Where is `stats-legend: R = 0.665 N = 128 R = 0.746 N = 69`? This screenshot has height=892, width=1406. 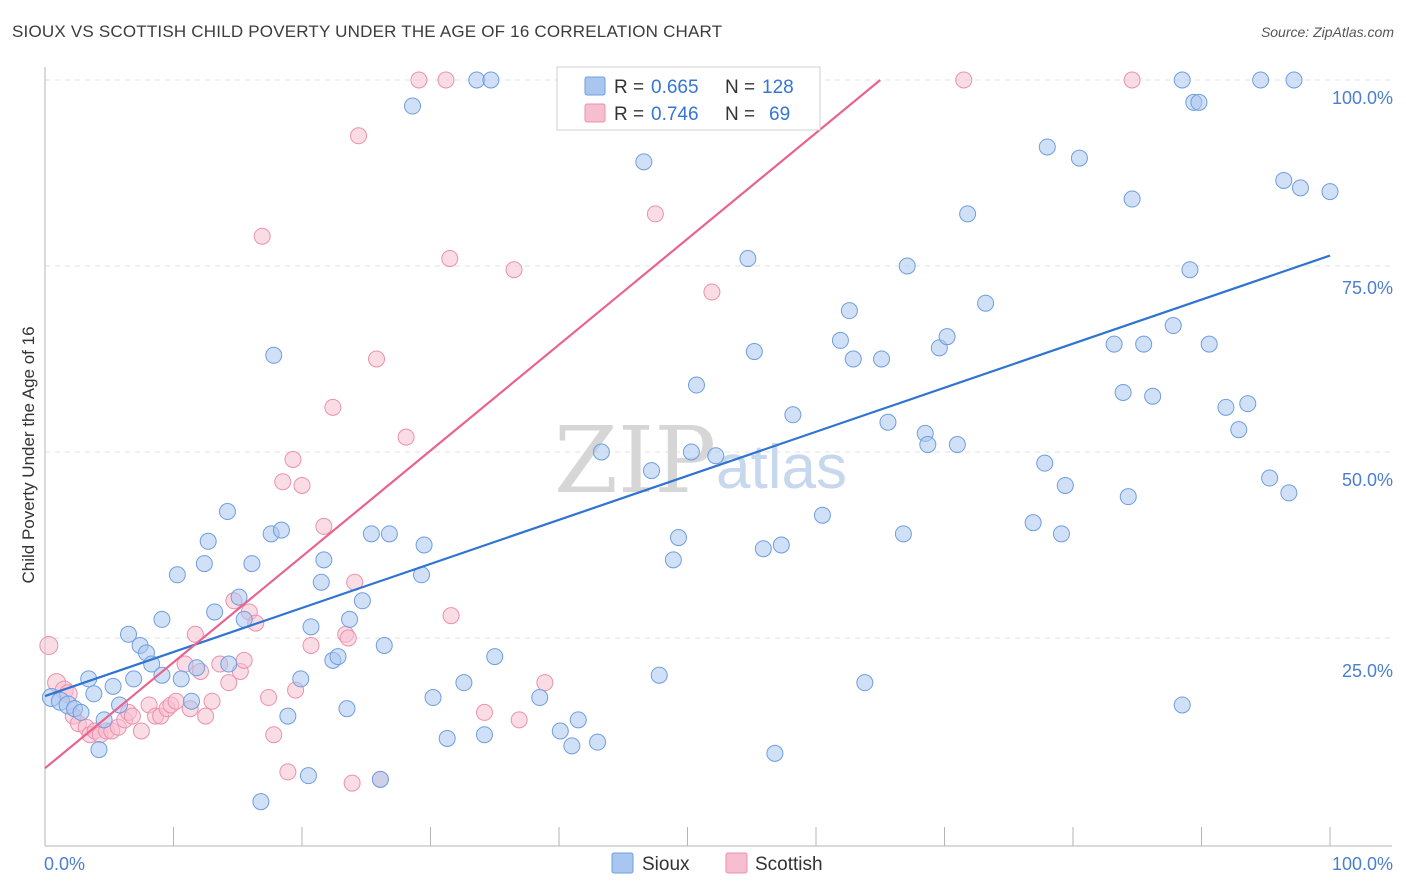 stats-legend: R = 0.665 N = 128 R = 0.746 N = 69 is located at coordinates (688, 98).